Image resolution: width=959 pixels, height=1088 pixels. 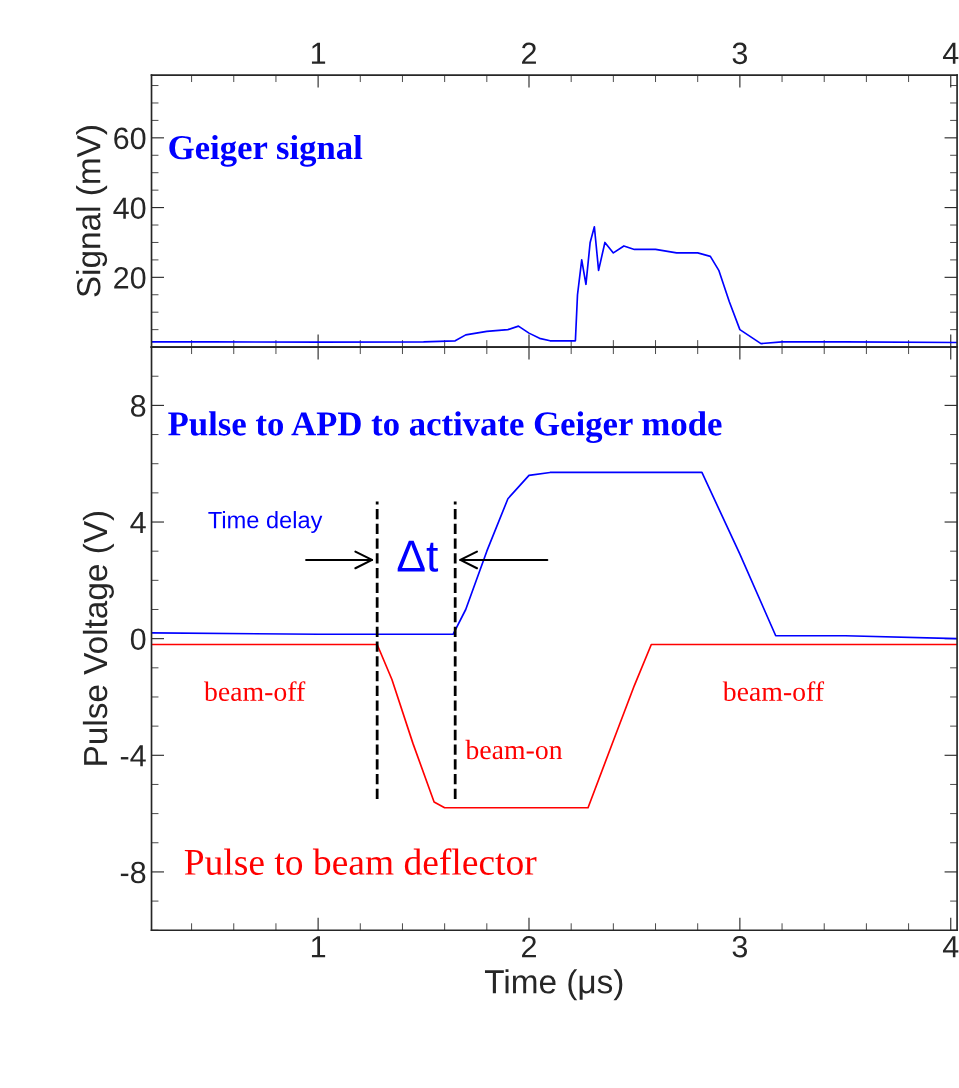 What do you see at coordinates (129, 208) in the screenshot?
I see `y-tick-label: 40` at bounding box center [129, 208].